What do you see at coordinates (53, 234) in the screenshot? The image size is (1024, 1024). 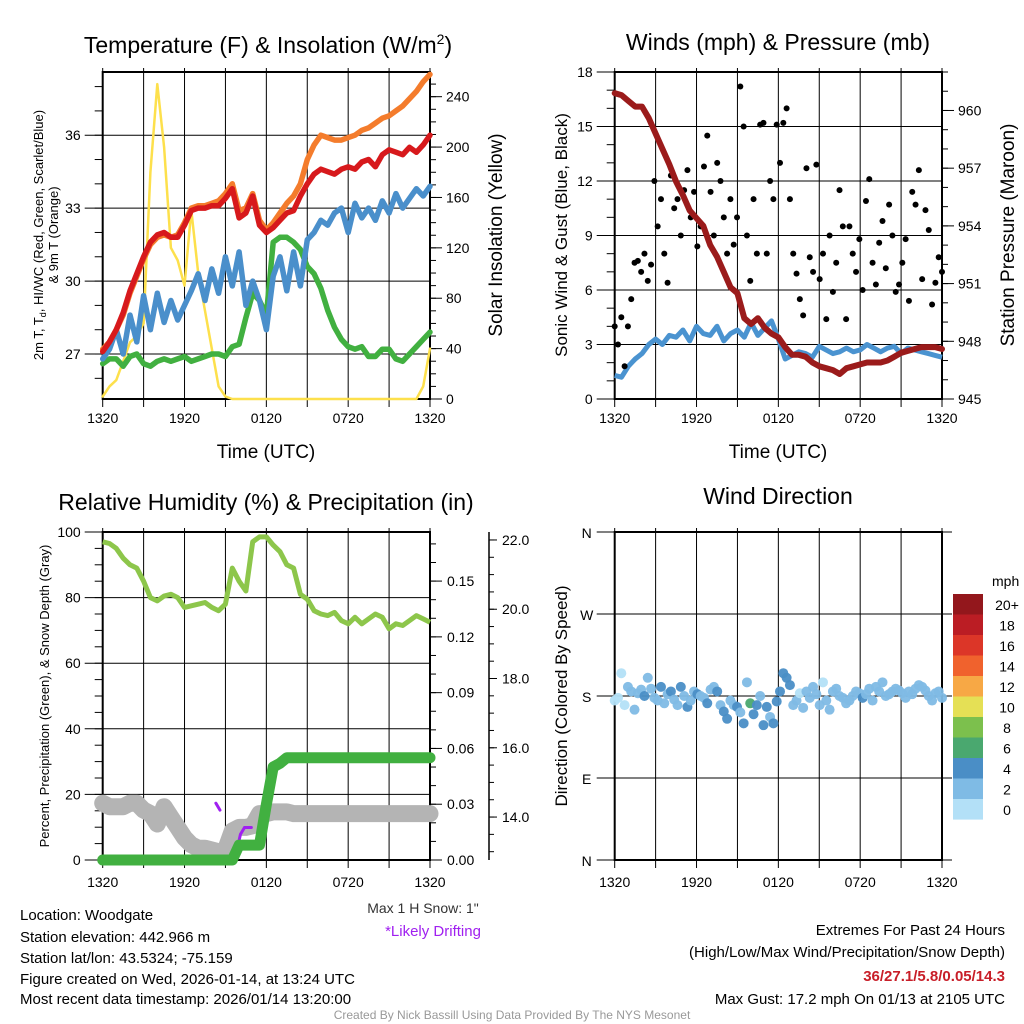 I see `temp-y-axis-title-line2: & 9m T (Orange)` at bounding box center [53, 234].